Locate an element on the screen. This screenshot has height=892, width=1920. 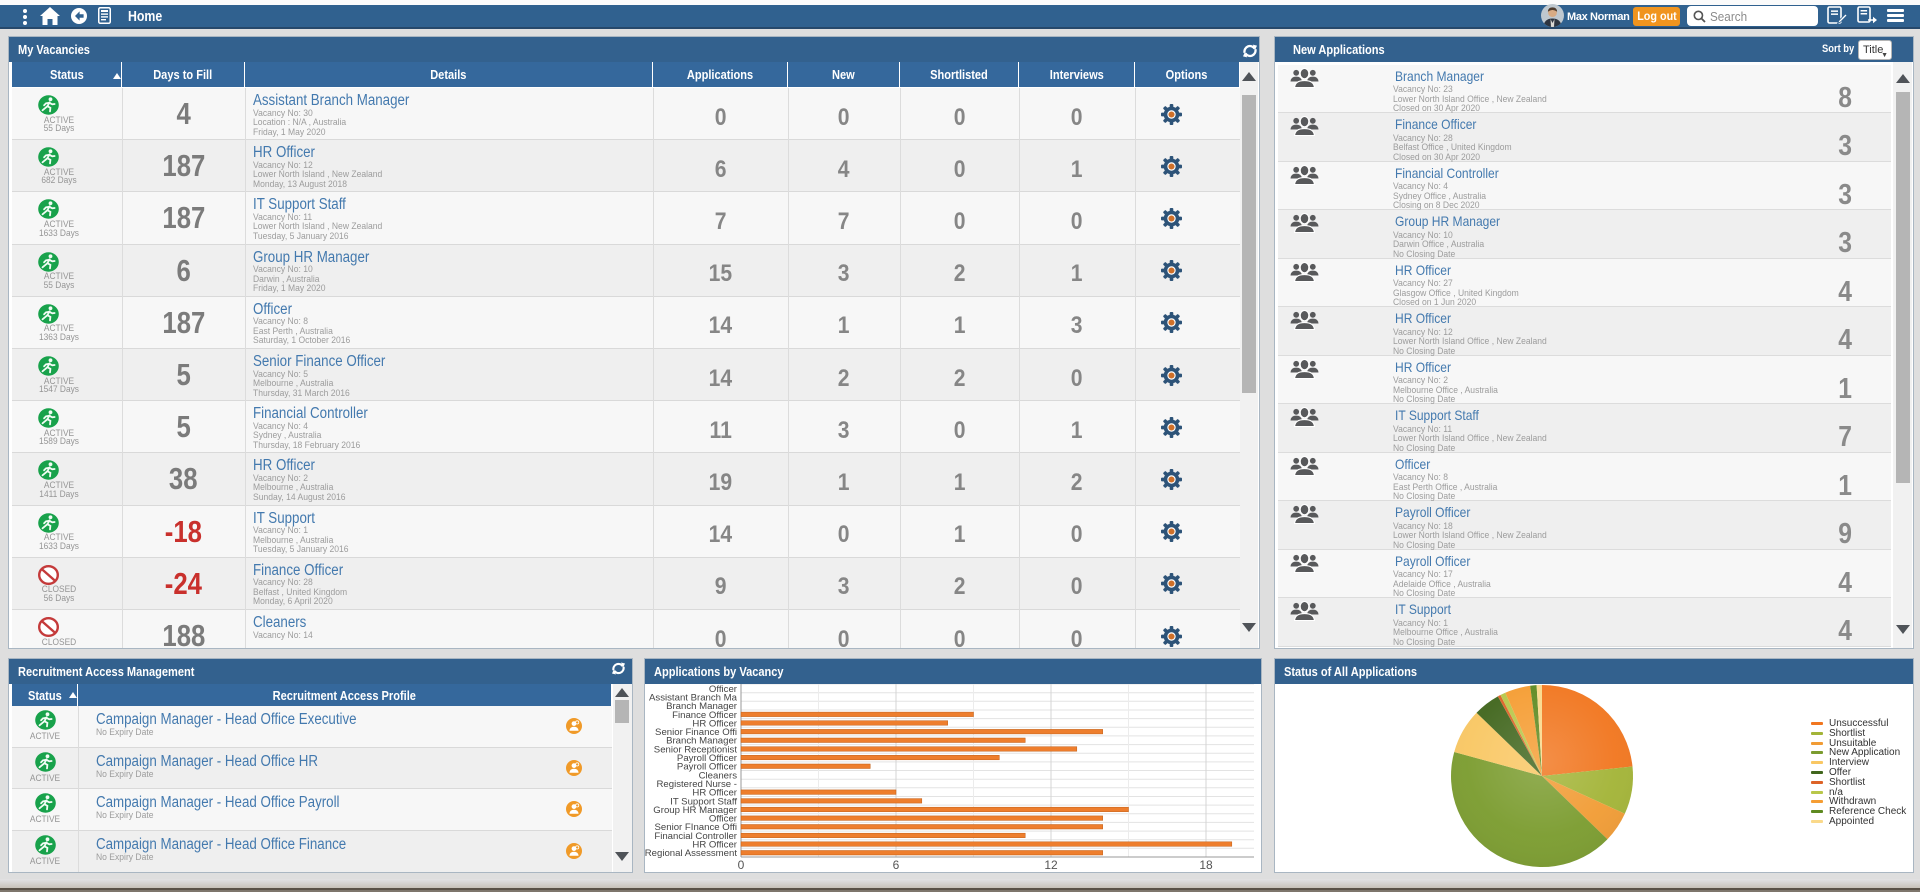
svg-text: 12 is located at coordinates (1051, 865).